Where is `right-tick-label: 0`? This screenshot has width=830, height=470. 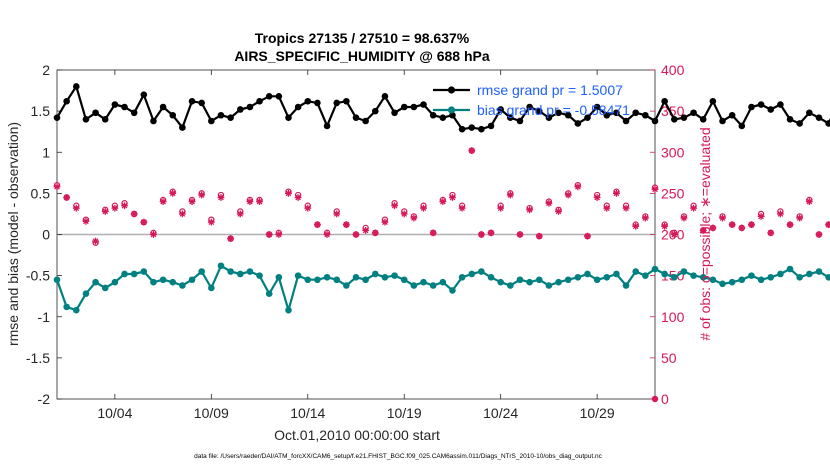
right-tick-label: 0 is located at coordinates (665, 399).